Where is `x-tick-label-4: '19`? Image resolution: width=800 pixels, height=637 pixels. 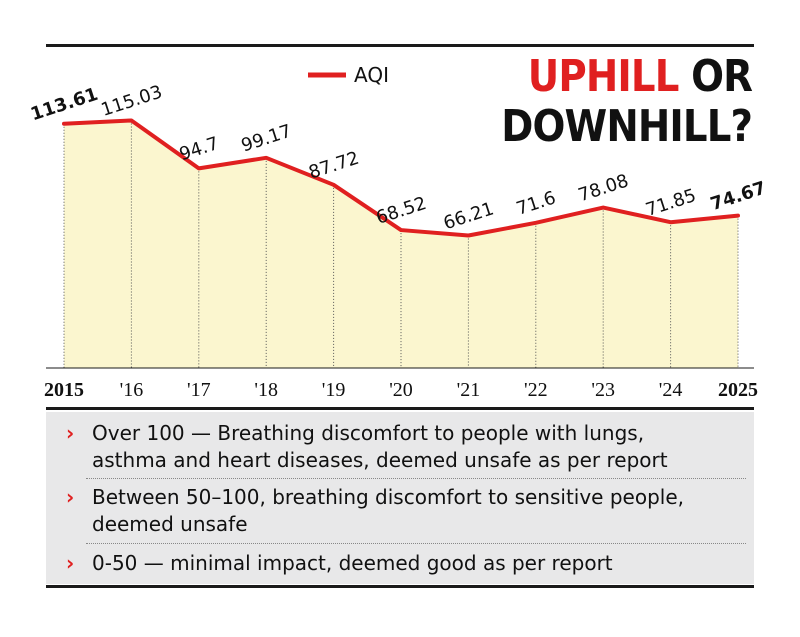 x-tick-label-4: '19 is located at coordinates (334, 390).